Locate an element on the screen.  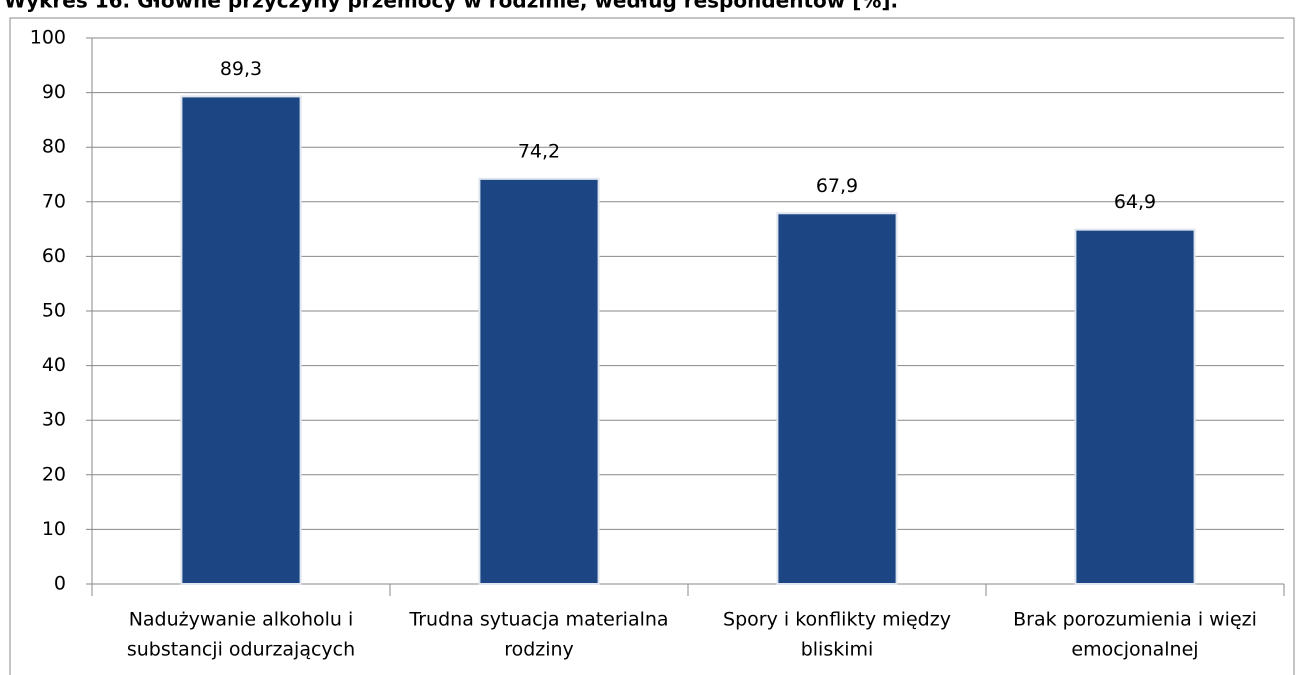
y-tick-label: 40 is located at coordinates (54, 365).